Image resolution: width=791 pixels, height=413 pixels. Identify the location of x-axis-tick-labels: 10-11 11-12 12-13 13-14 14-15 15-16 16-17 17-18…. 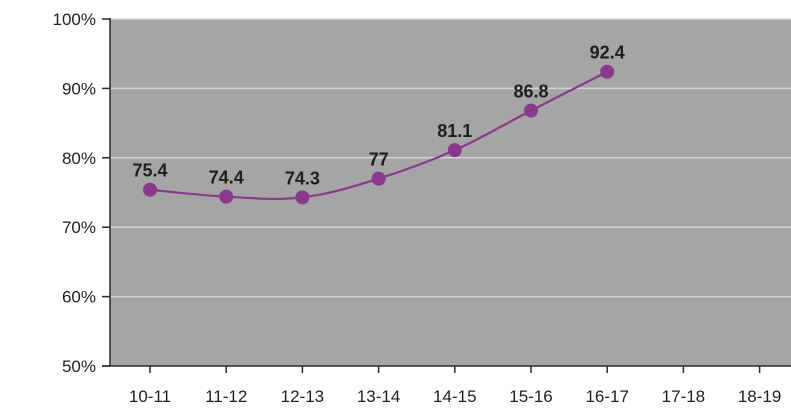
(455, 396).